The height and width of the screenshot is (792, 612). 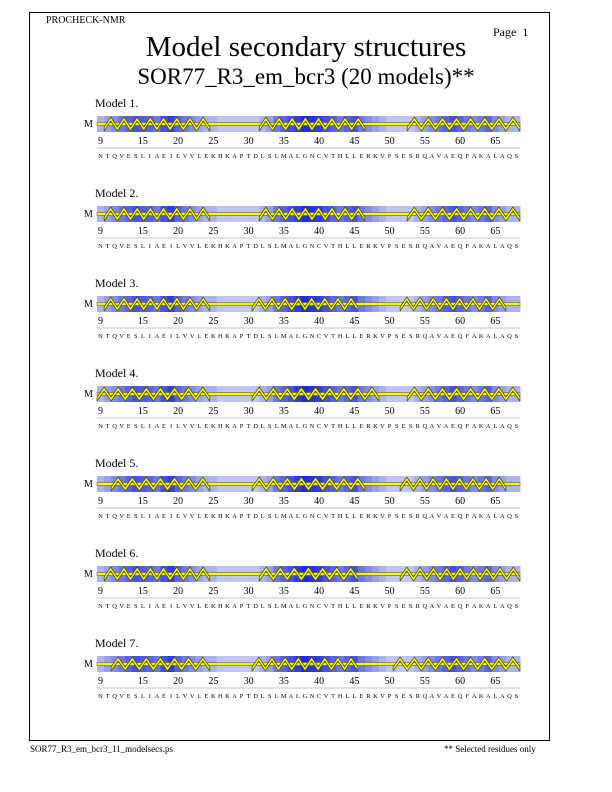 I want to click on sequence-letter: C, so click(x=319, y=606).